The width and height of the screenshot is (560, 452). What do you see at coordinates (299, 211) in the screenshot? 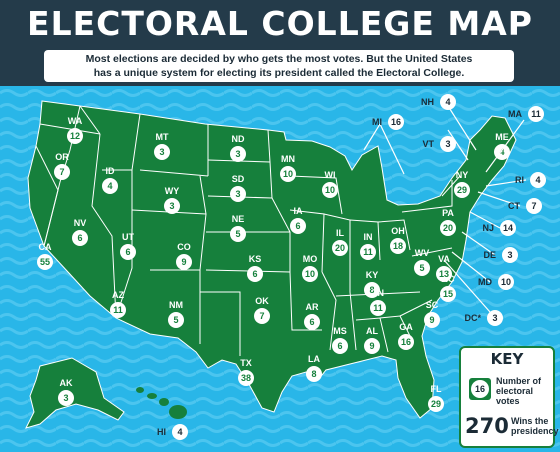
I see `state-abbr: IA` at bounding box center [299, 211].